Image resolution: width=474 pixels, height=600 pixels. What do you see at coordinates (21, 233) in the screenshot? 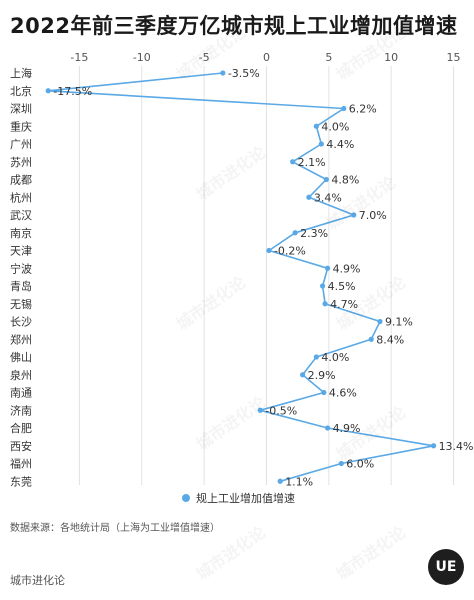
I see `category-label: 南京` at bounding box center [21, 233].